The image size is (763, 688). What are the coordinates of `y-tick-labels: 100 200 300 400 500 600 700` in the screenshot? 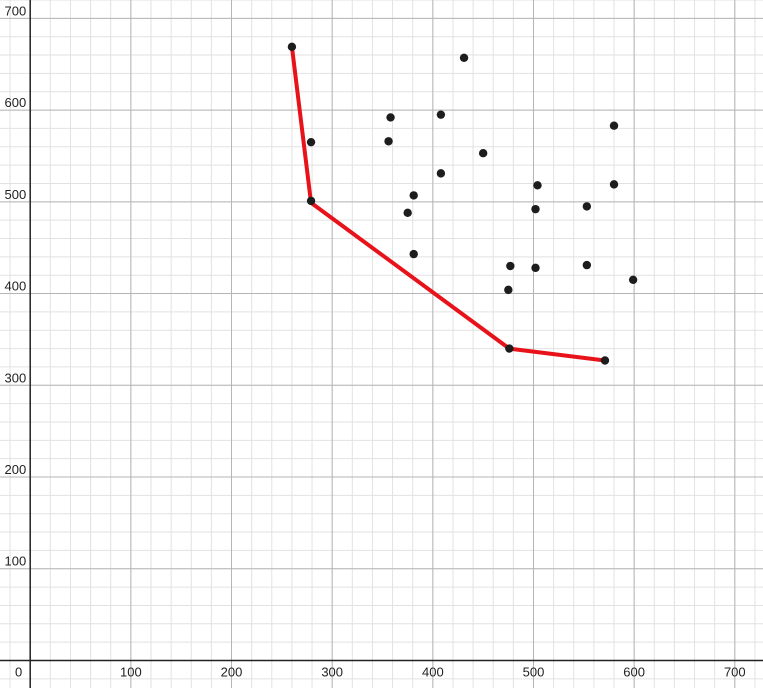 It's located at (15, 285).